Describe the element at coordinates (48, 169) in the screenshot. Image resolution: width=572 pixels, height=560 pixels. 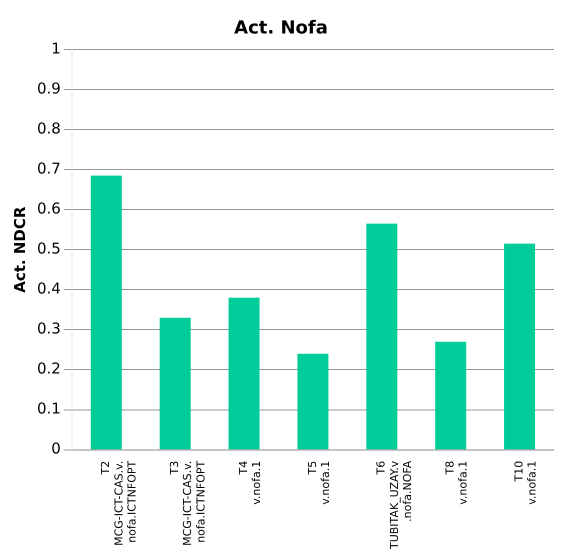
I see `y-tick-label: 0.7` at that location.